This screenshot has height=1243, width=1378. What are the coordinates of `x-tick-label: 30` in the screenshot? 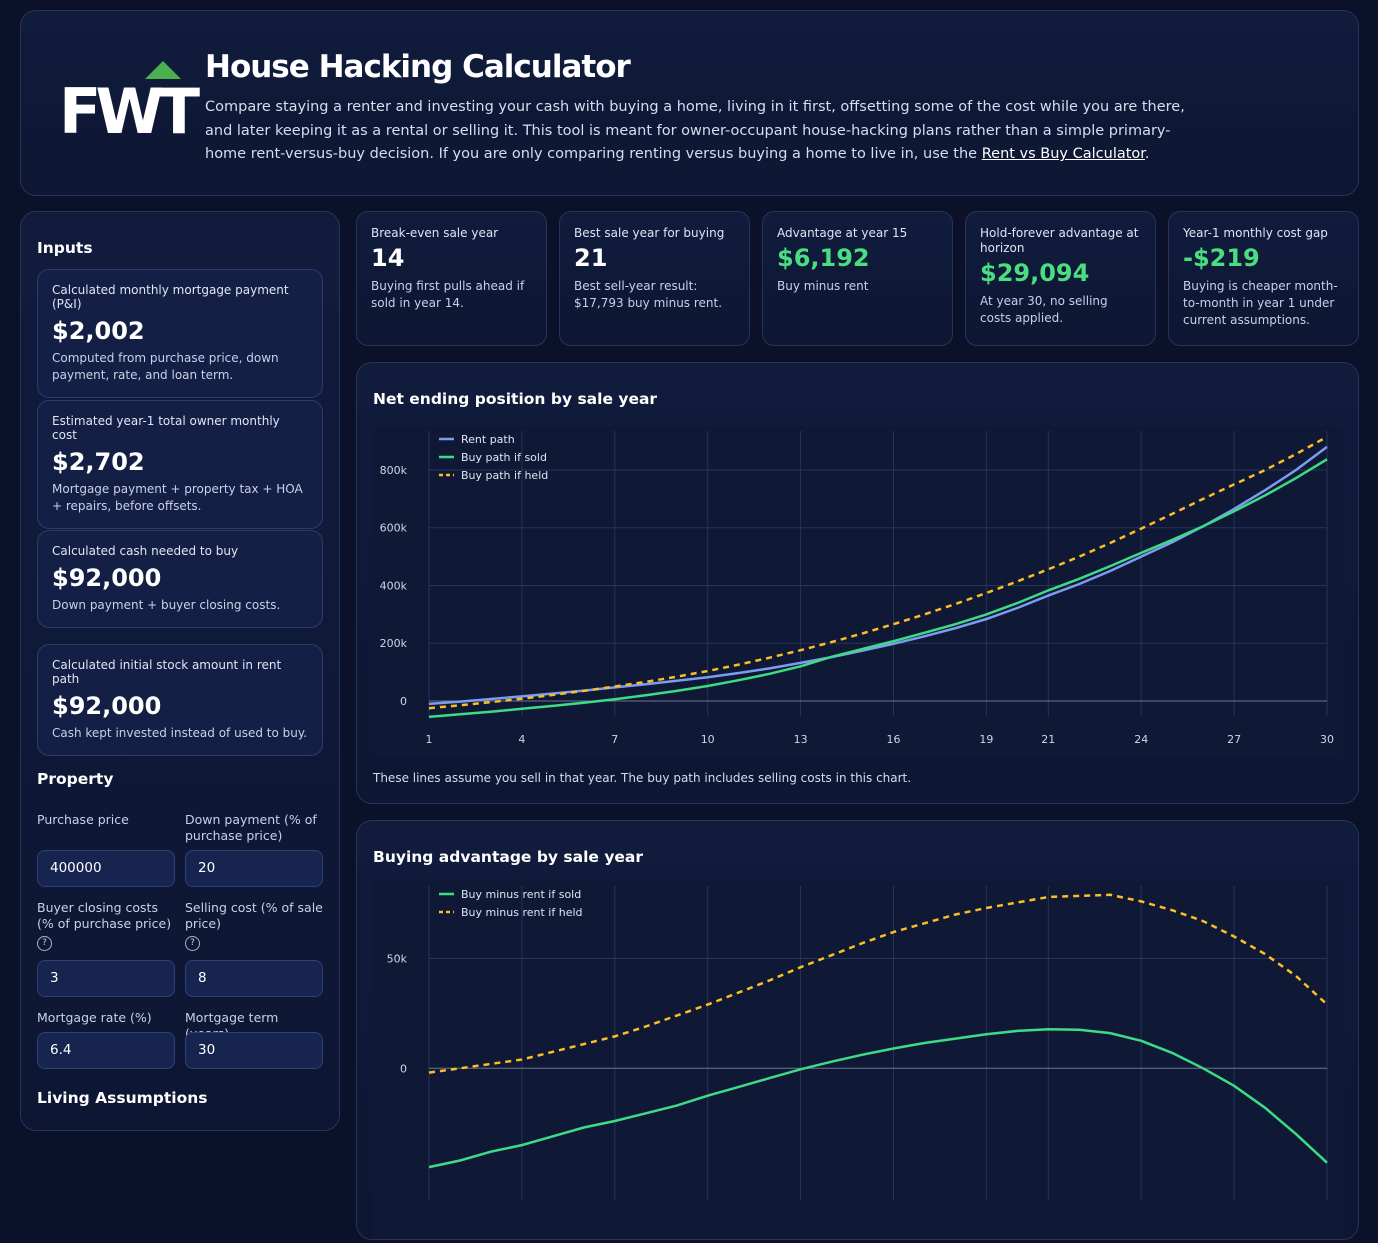 It's located at (1327, 739).